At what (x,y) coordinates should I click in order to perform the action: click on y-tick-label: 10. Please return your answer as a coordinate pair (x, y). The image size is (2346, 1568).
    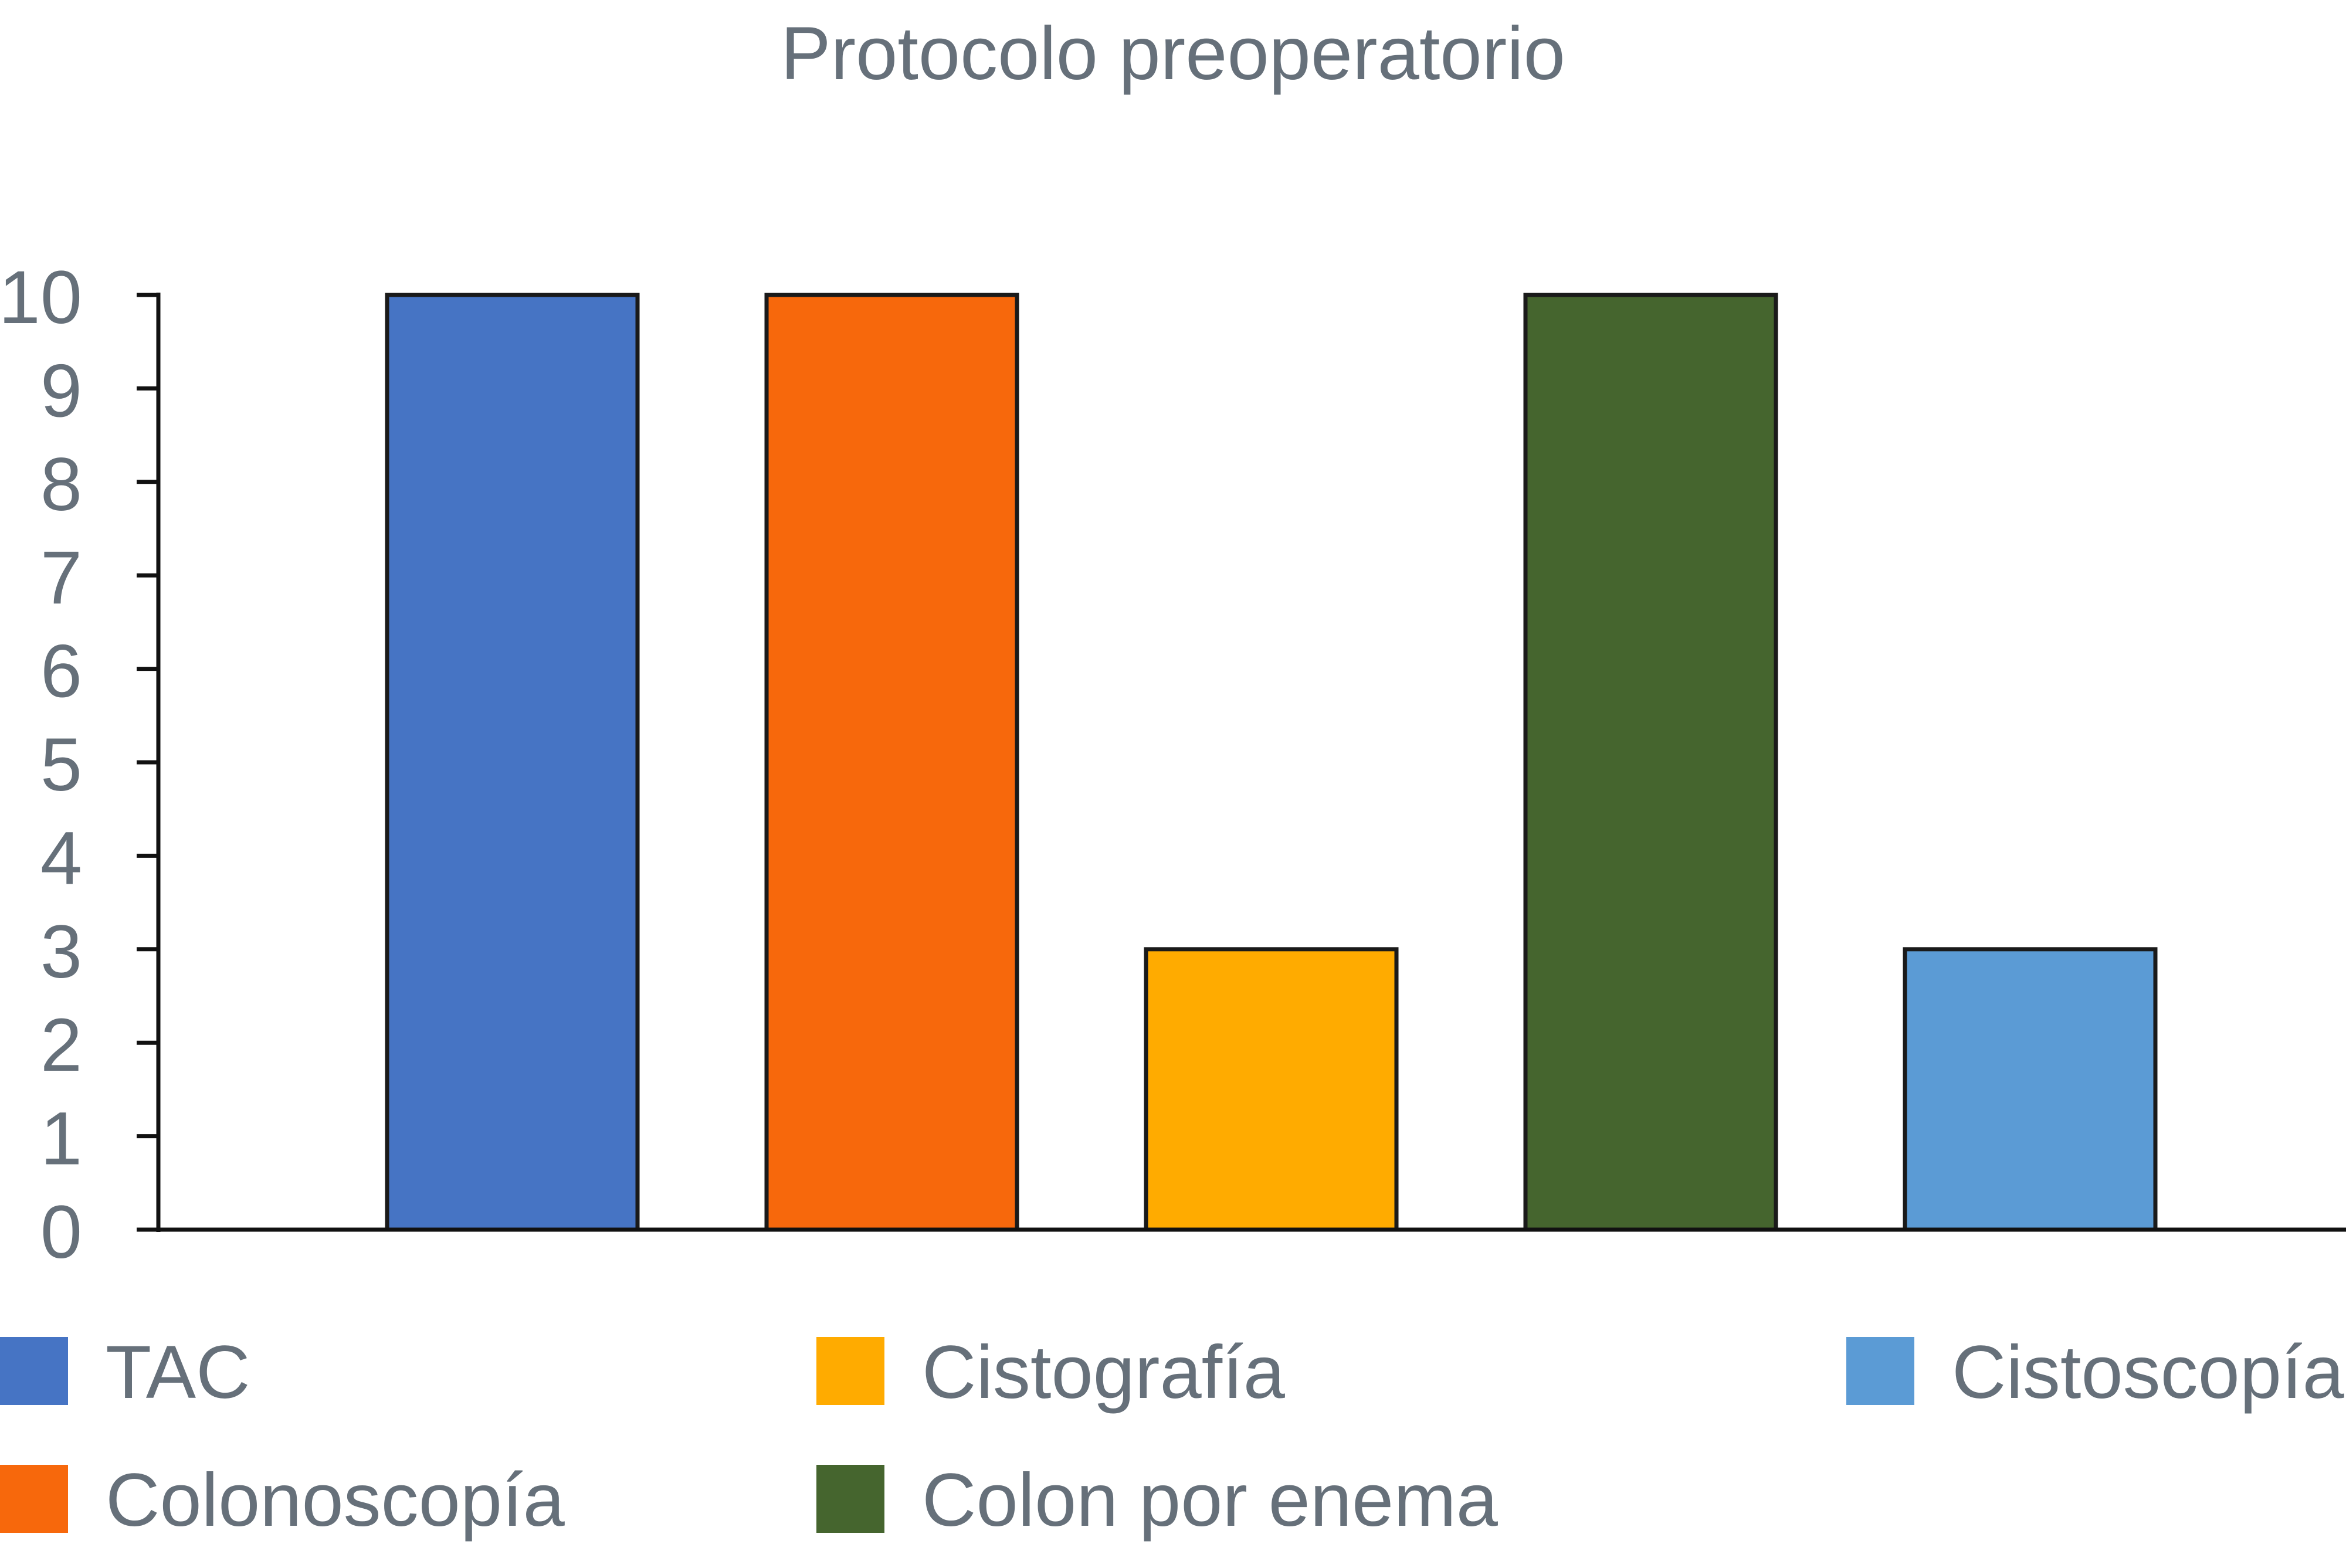
    Looking at the image, I should click on (41, 298).